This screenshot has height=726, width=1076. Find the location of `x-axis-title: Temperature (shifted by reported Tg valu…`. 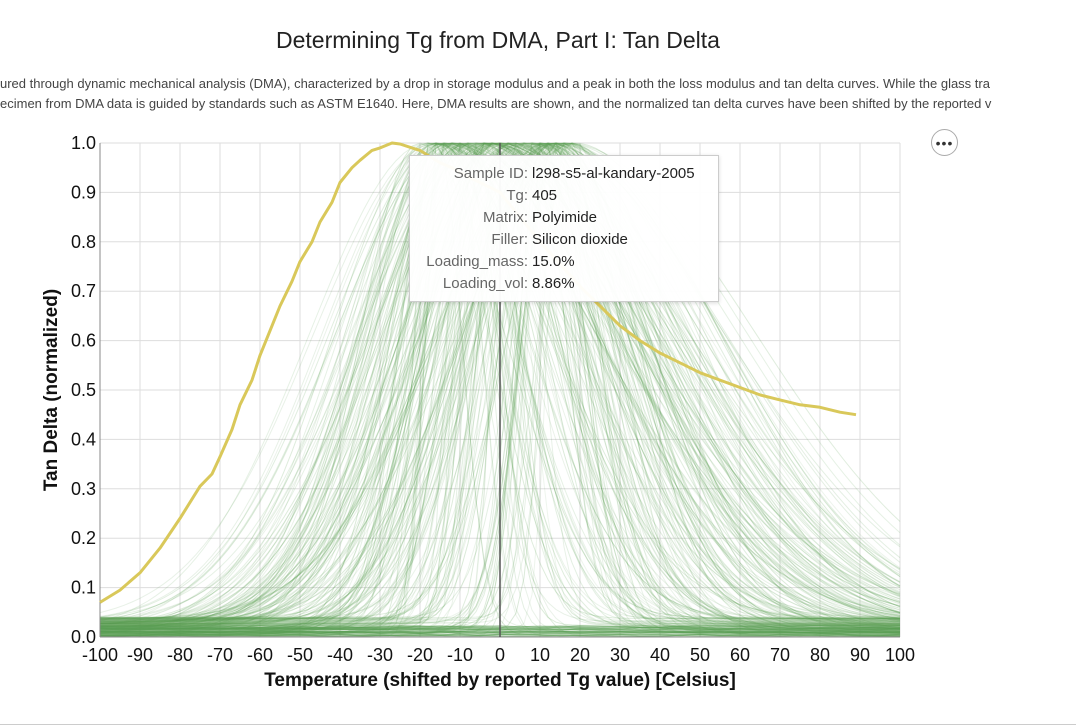

x-axis-title: Temperature (shifted by reported Tg valu… is located at coordinates (500, 680).